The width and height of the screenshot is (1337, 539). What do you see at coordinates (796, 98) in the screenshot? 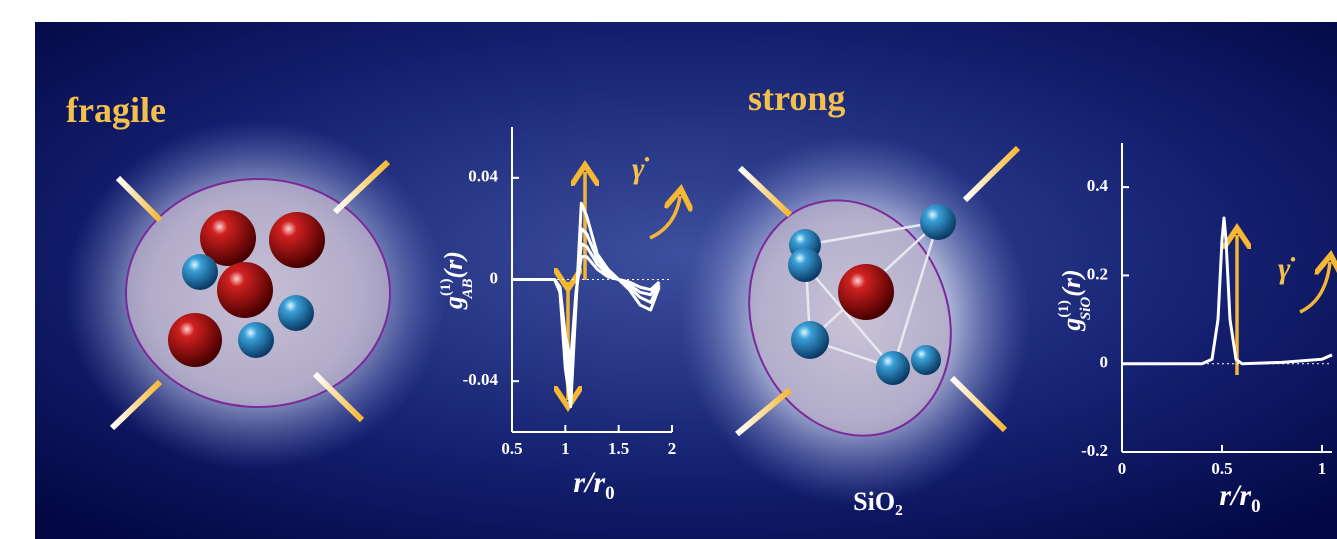
I see `panel-title: strong` at bounding box center [796, 98].